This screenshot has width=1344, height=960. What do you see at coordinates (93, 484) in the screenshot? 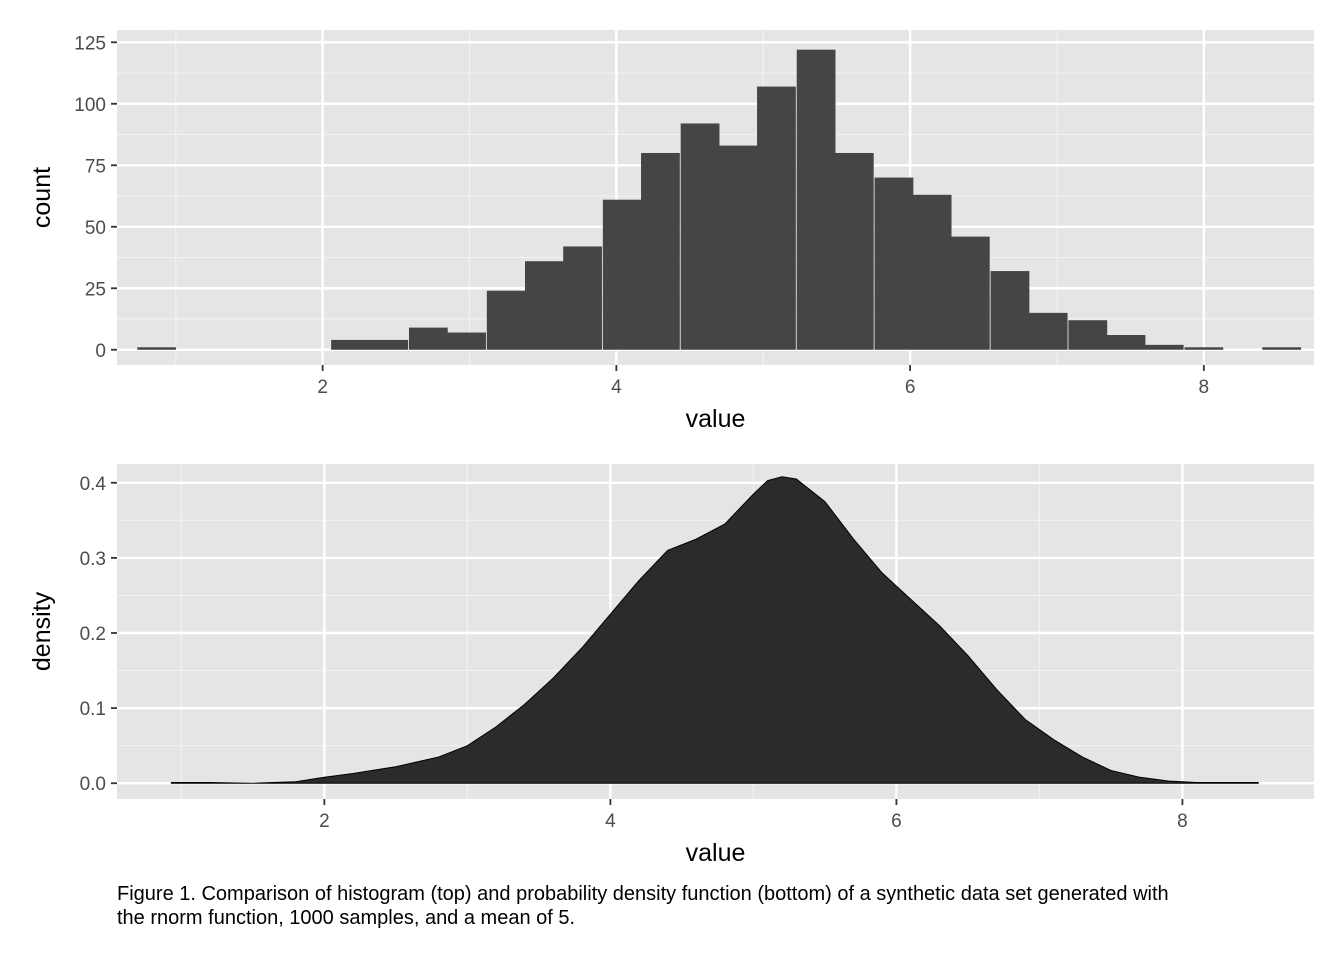
I see `density-y-tick-label: 0.4` at bounding box center [93, 484].